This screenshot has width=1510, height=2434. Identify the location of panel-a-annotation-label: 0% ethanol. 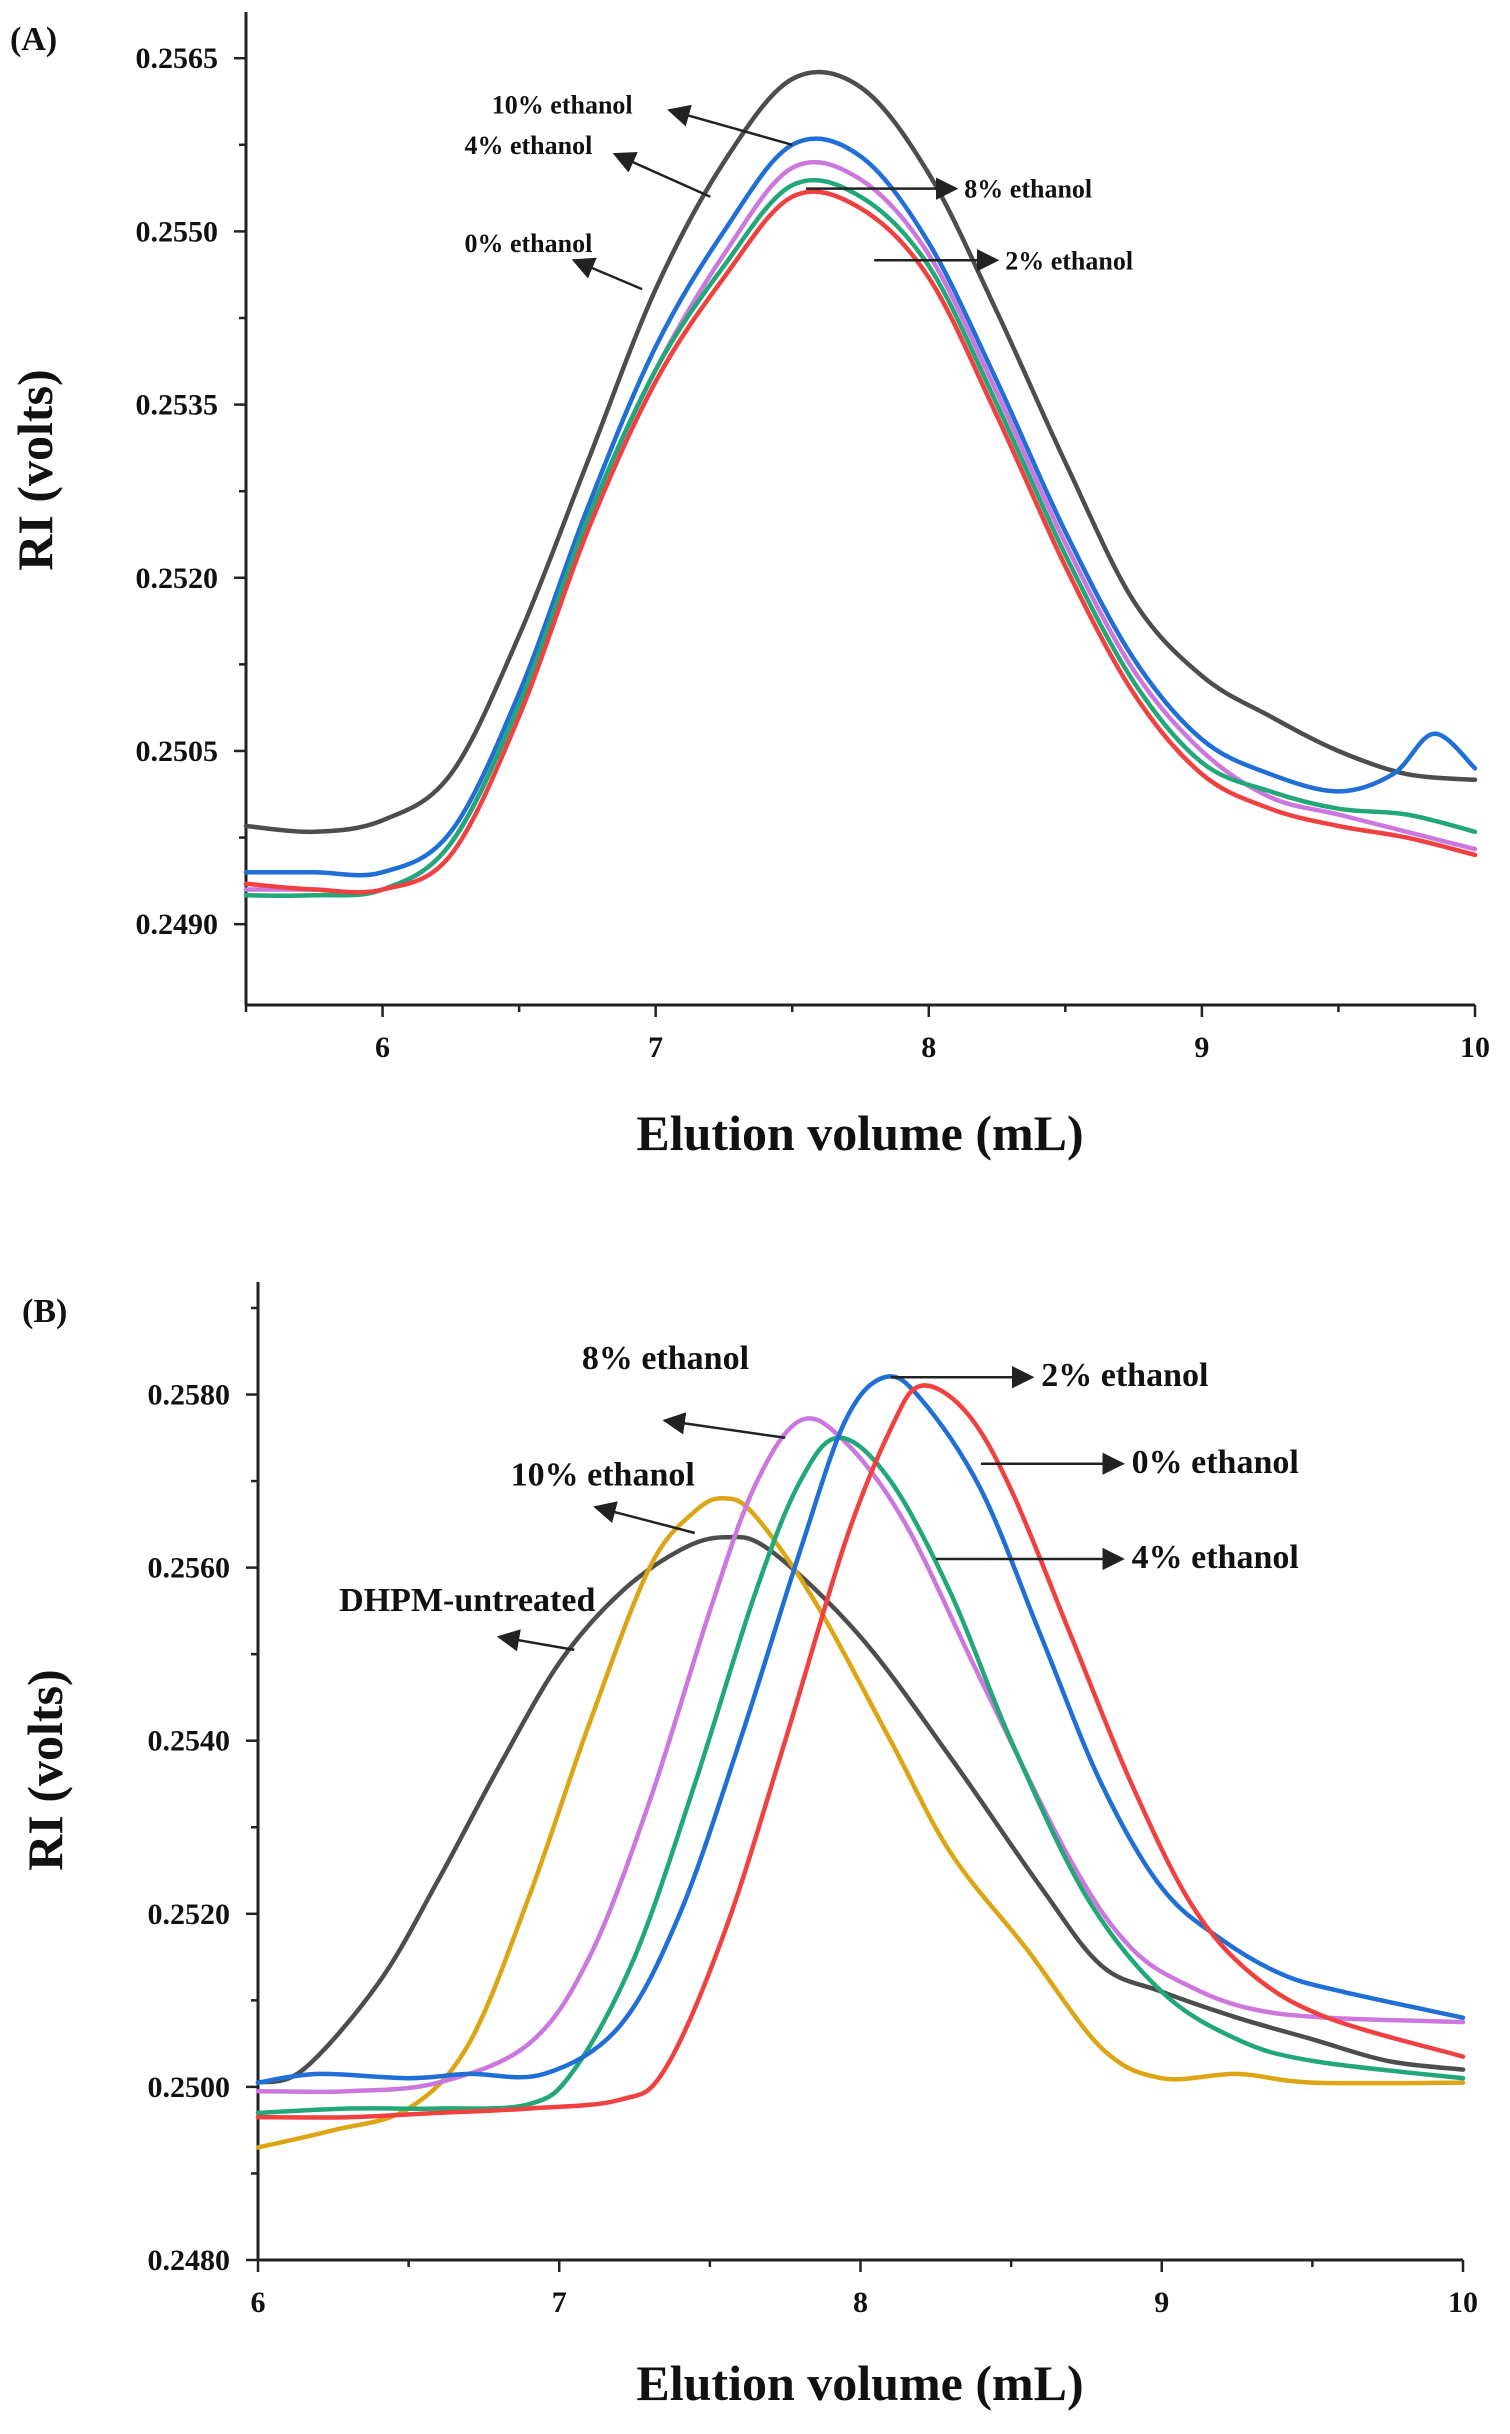
(528, 243).